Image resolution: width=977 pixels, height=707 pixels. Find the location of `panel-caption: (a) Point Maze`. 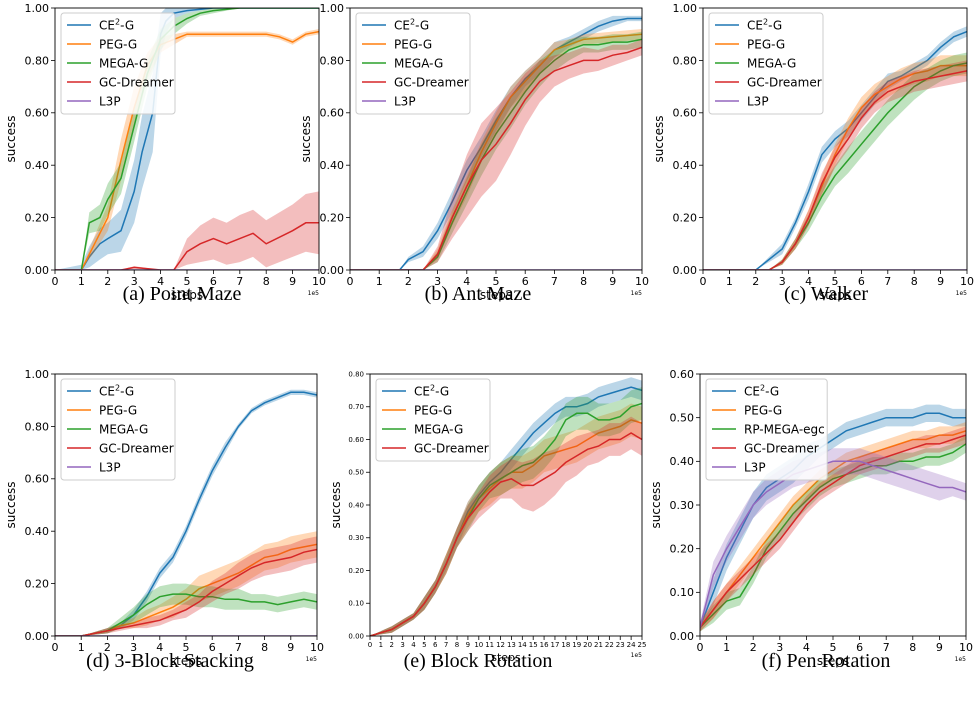

panel-caption: (a) Point Maze is located at coordinates (182, 294).